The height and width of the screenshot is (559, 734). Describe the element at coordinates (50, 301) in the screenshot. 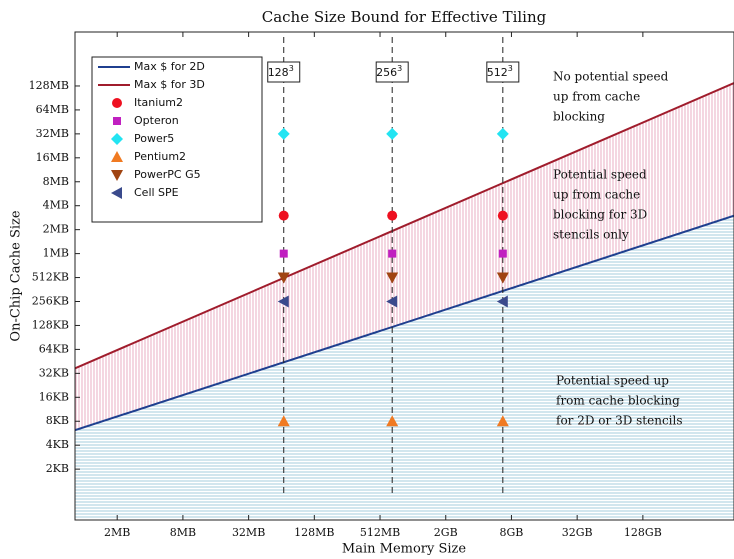

I see `y-tick-label: 256KB` at that location.